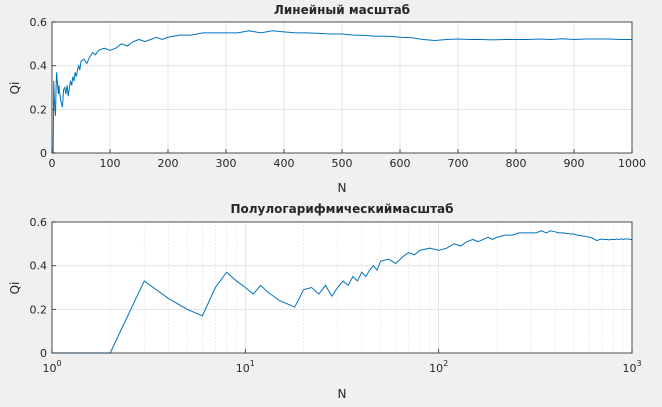  What do you see at coordinates (342, 394) in the screenshot?
I see `semilog-x-axis-label: N` at bounding box center [342, 394].